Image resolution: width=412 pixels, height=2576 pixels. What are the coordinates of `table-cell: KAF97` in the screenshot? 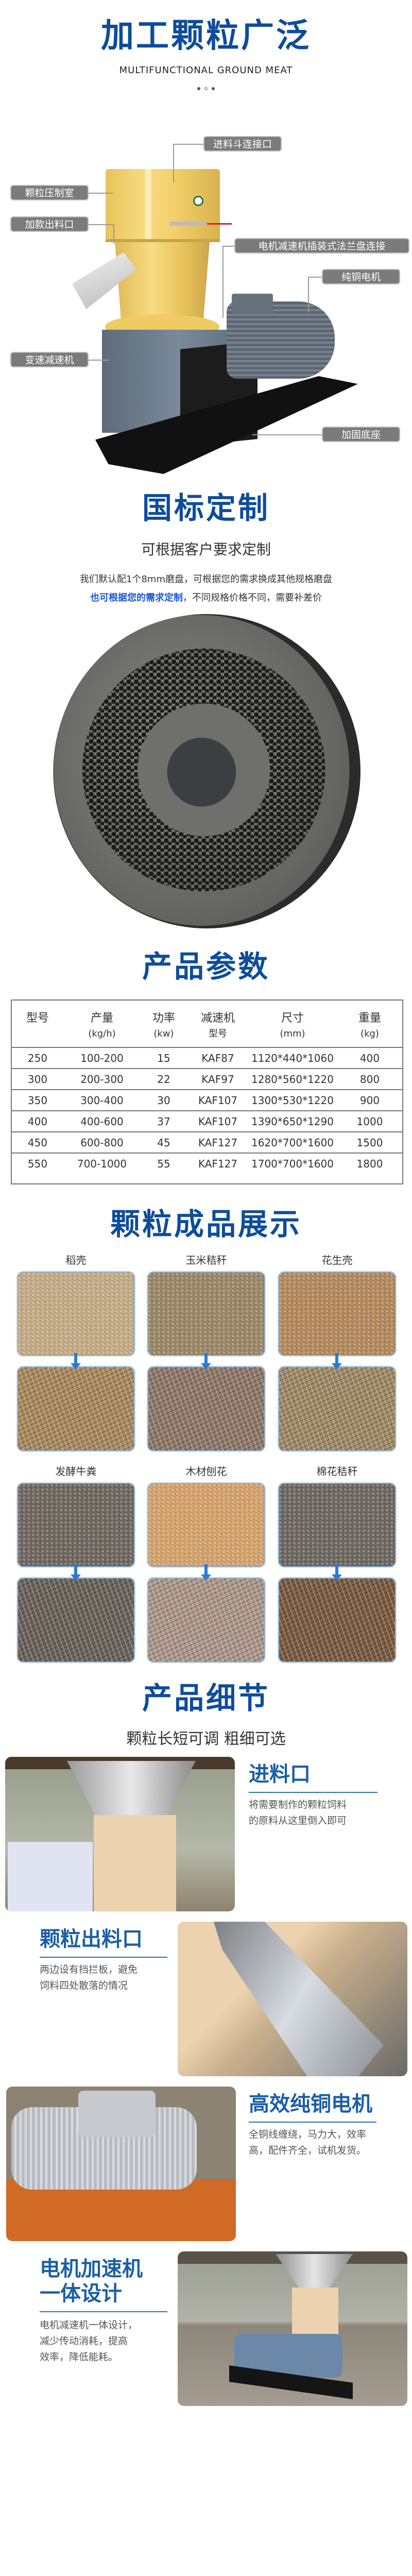 It's located at (218, 1079).